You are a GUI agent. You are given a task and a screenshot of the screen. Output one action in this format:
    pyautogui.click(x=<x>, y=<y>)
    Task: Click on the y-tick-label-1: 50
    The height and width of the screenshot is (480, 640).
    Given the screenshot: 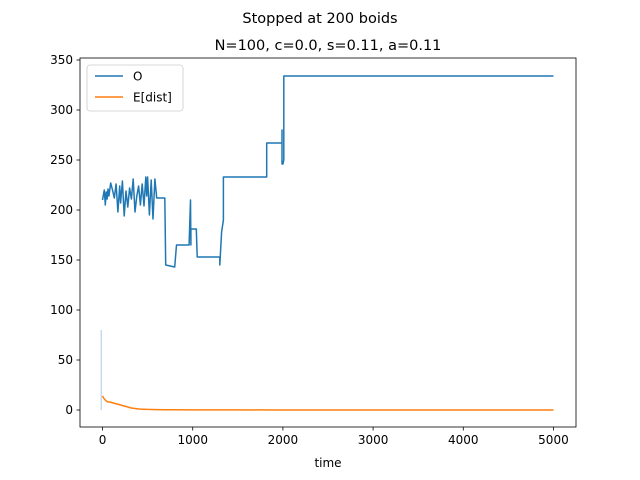 What is the action you would take?
    pyautogui.click(x=65, y=360)
    